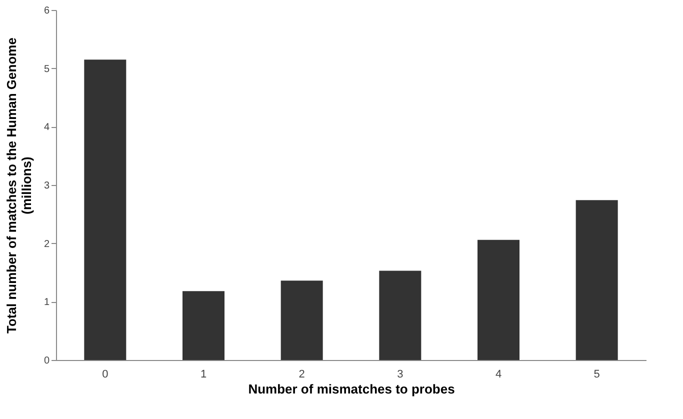  Describe the element at coordinates (47, 186) in the screenshot. I see `y-tick-label: 3` at that location.